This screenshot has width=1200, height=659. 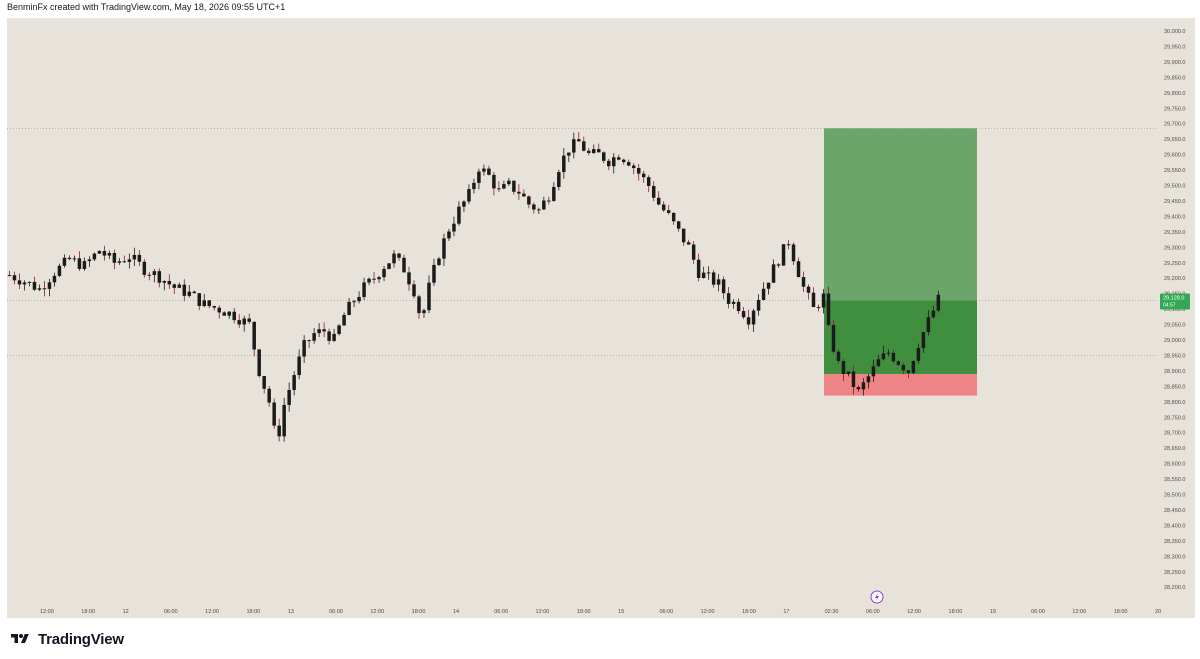 What do you see at coordinates (1174, 326) in the screenshot?
I see `price-tick-label: 29,050.0` at bounding box center [1174, 326].